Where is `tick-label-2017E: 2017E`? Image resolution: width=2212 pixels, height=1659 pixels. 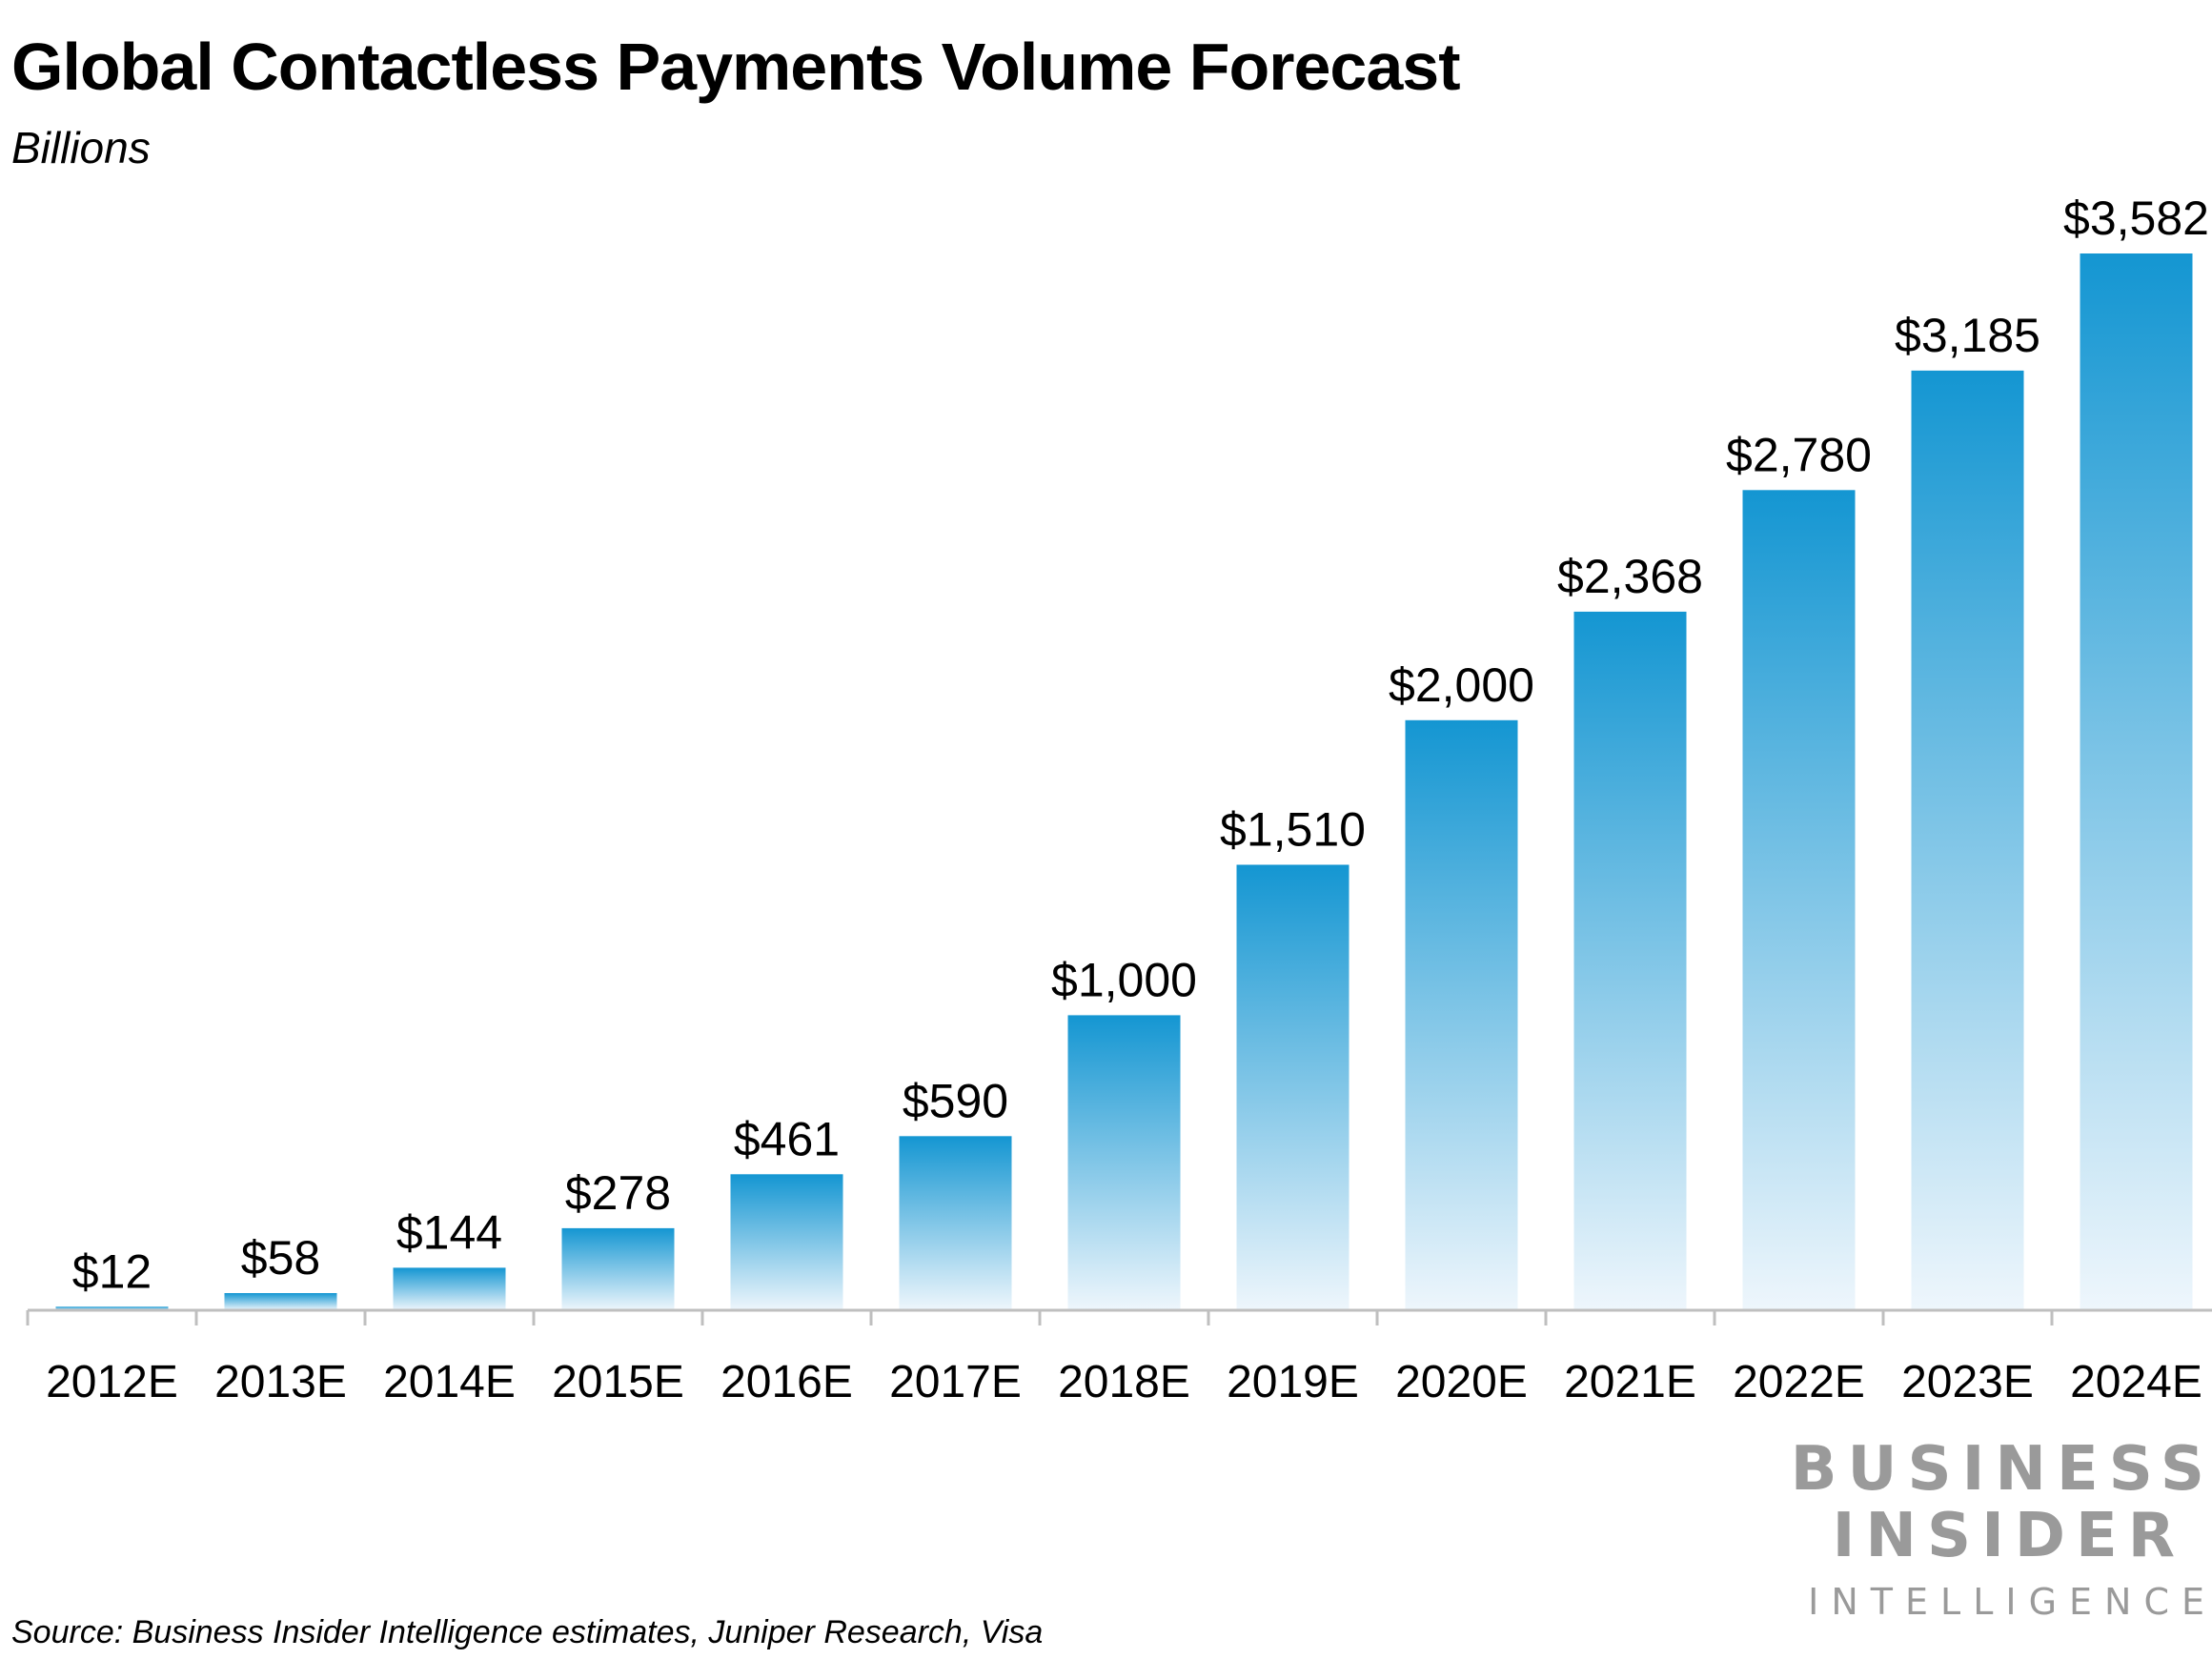
tick-label-2017E: 2017E is located at coordinates (955, 1382).